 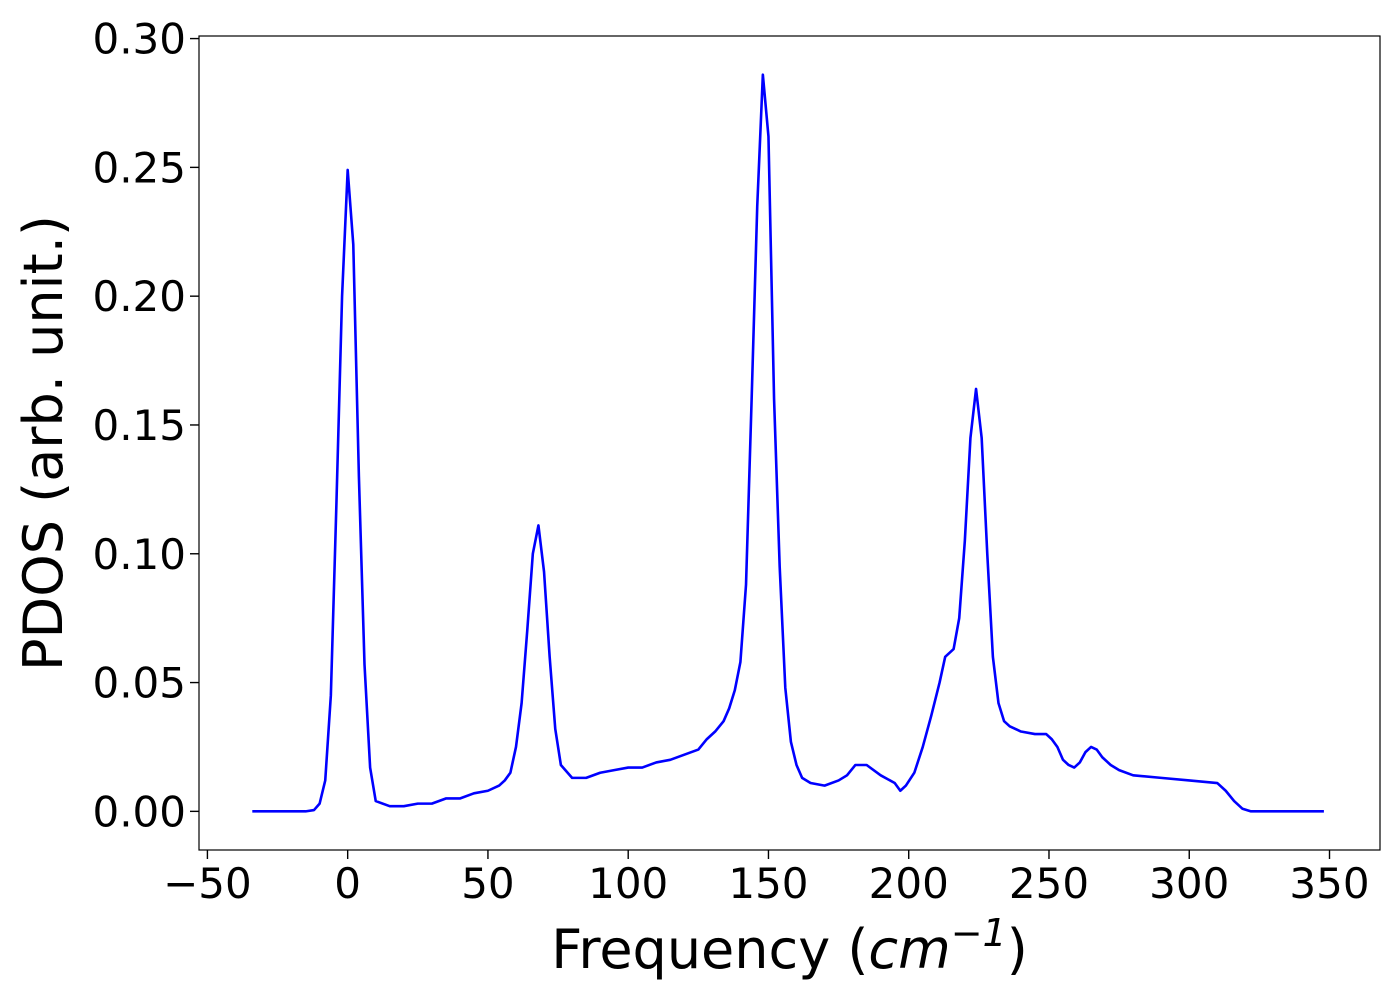 What do you see at coordinates (628, 883) in the screenshot?
I see `x-tick-label: 100` at bounding box center [628, 883].